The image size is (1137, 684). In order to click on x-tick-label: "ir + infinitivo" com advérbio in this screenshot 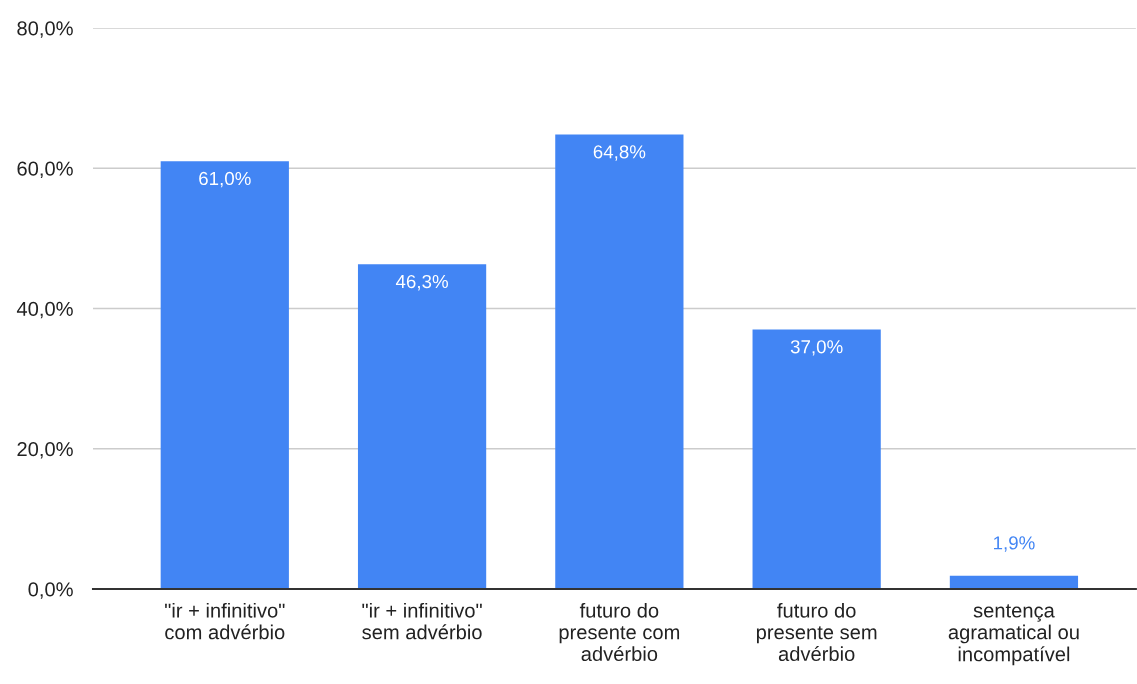, I will do `click(225, 621)`.